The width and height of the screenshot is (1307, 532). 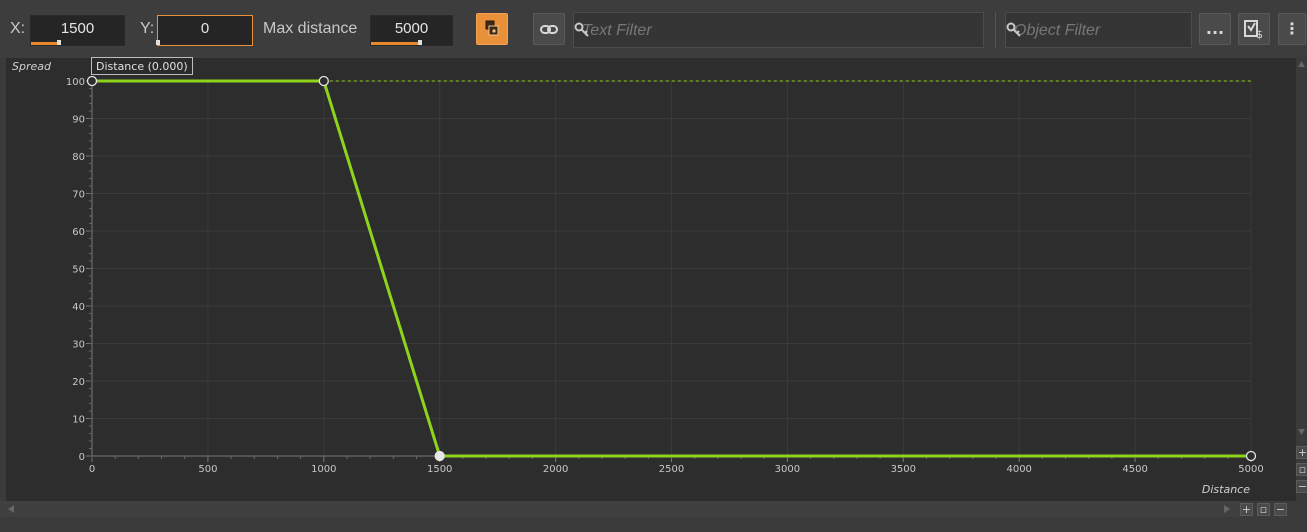 What do you see at coordinates (78, 120) in the screenshot?
I see `y-tick-label: 90` at bounding box center [78, 120].